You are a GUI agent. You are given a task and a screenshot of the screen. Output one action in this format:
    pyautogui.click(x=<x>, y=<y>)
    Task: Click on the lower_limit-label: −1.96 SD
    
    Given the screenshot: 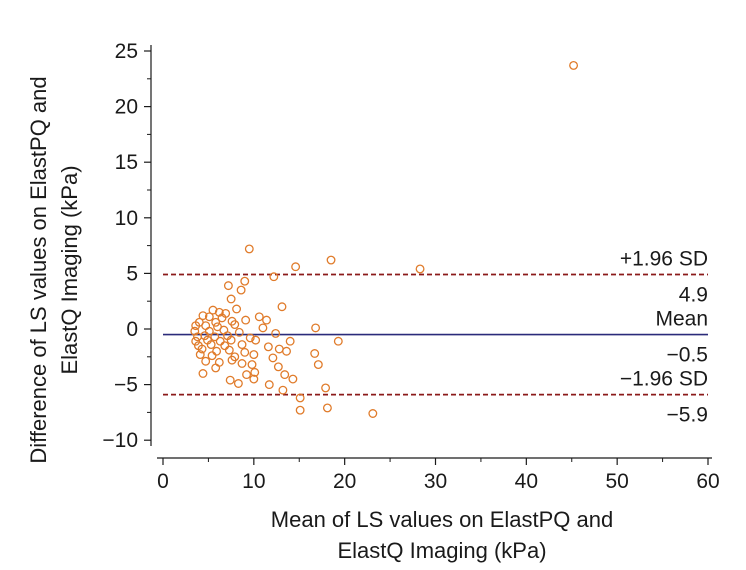 What is the action you would take?
    pyautogui.click(x=664, y=379)
    